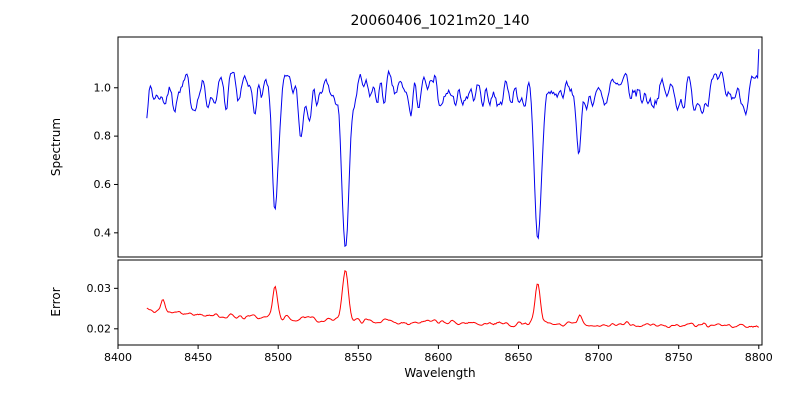 The image size is (800, 400). Describe the element at coordinates (103, 136) in the screenshot. I see `y-tick-label: 0.8` at that location.